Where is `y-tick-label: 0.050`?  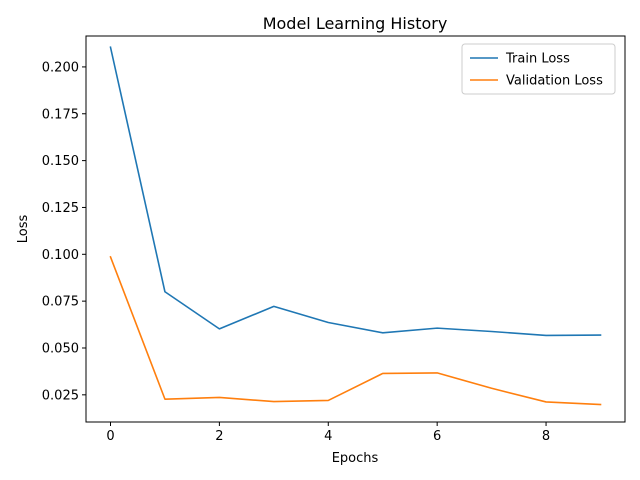
y-tick-label: 0.050 is located at coordinates (60, 348).